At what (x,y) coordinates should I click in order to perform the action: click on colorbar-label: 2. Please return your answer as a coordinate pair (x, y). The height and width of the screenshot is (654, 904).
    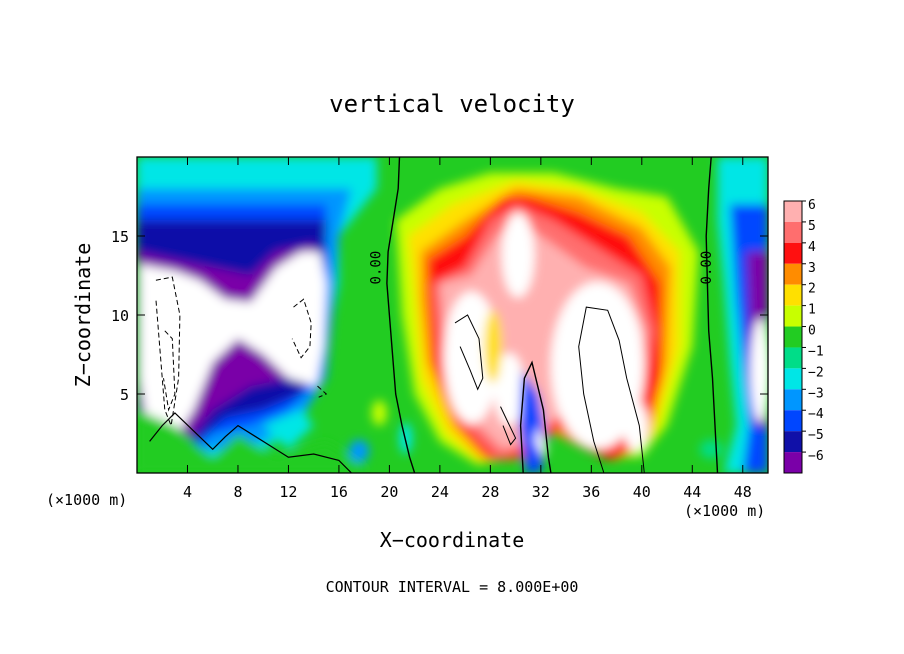
    Looking at the image, I should click on (812, 289).